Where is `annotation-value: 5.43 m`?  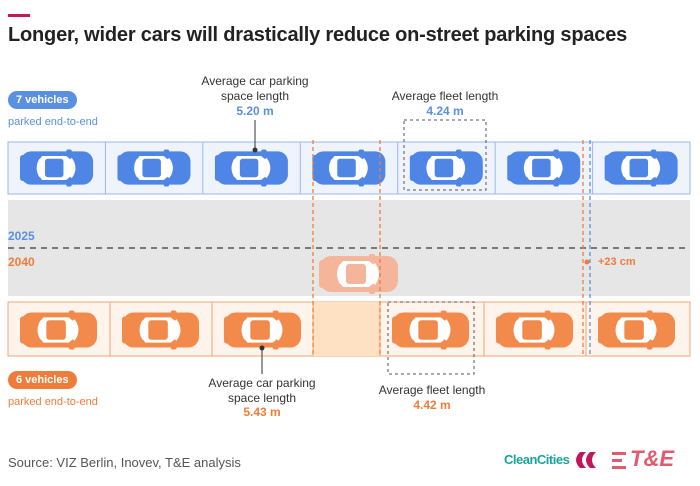 annotation-value: 5.43 m is located at coordinates (262, 412).